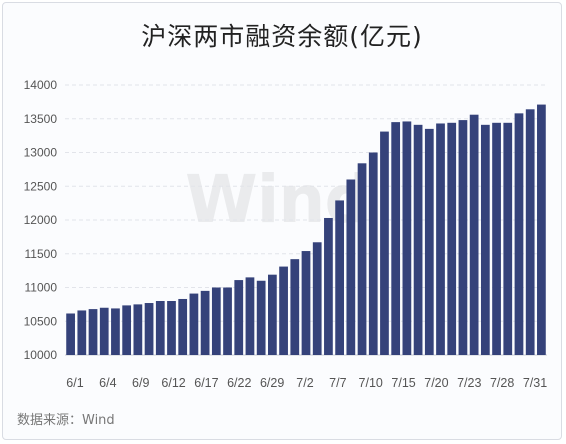 The width and height of the screenshot is (566, 444). What do you see at coordinates (41, 119) in the screenshot?
I see `y-tick-label: 13500` at bounding box center [41, 119].